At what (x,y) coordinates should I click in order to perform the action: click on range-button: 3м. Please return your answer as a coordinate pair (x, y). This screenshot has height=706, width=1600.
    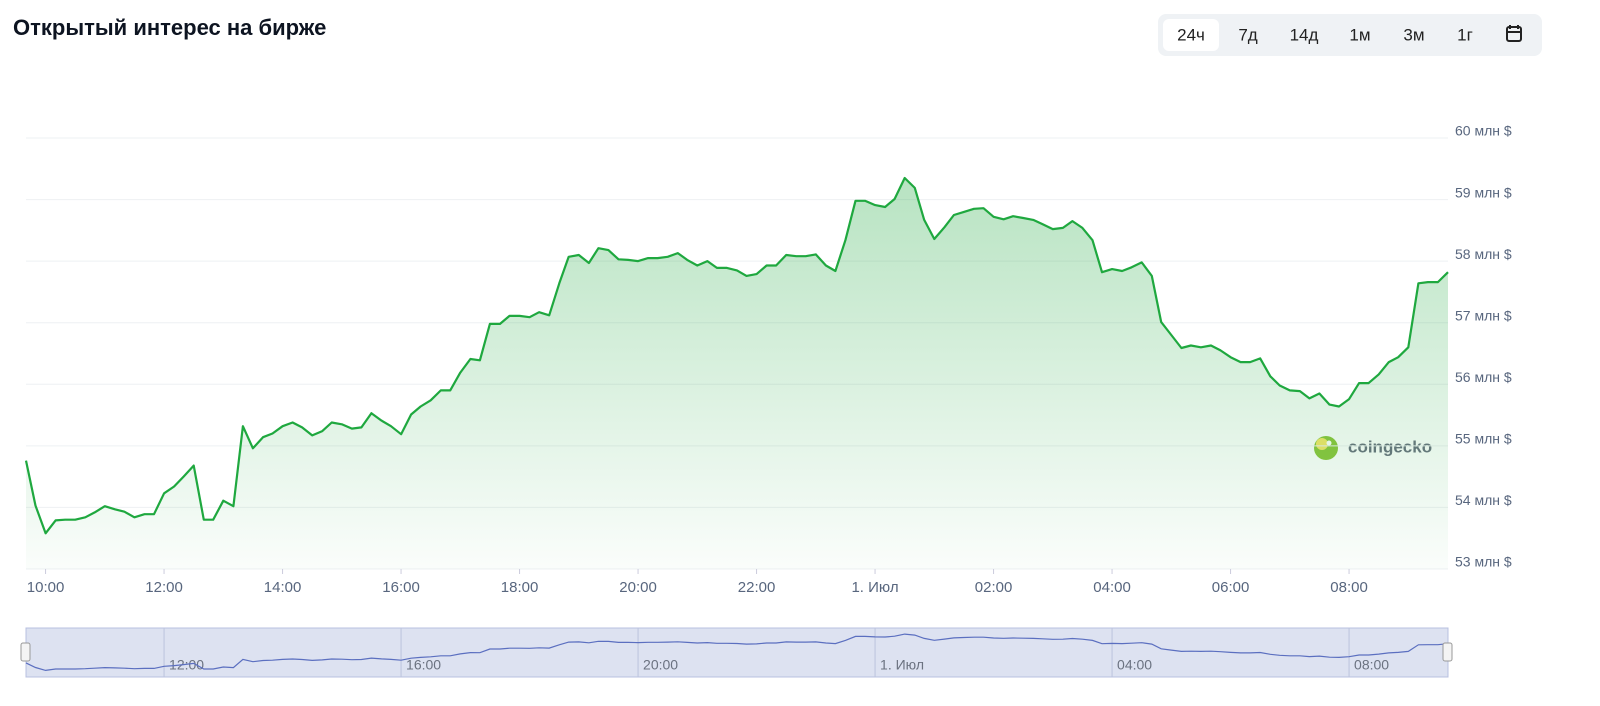
    Looking at the image, I should click on (1413, 34).